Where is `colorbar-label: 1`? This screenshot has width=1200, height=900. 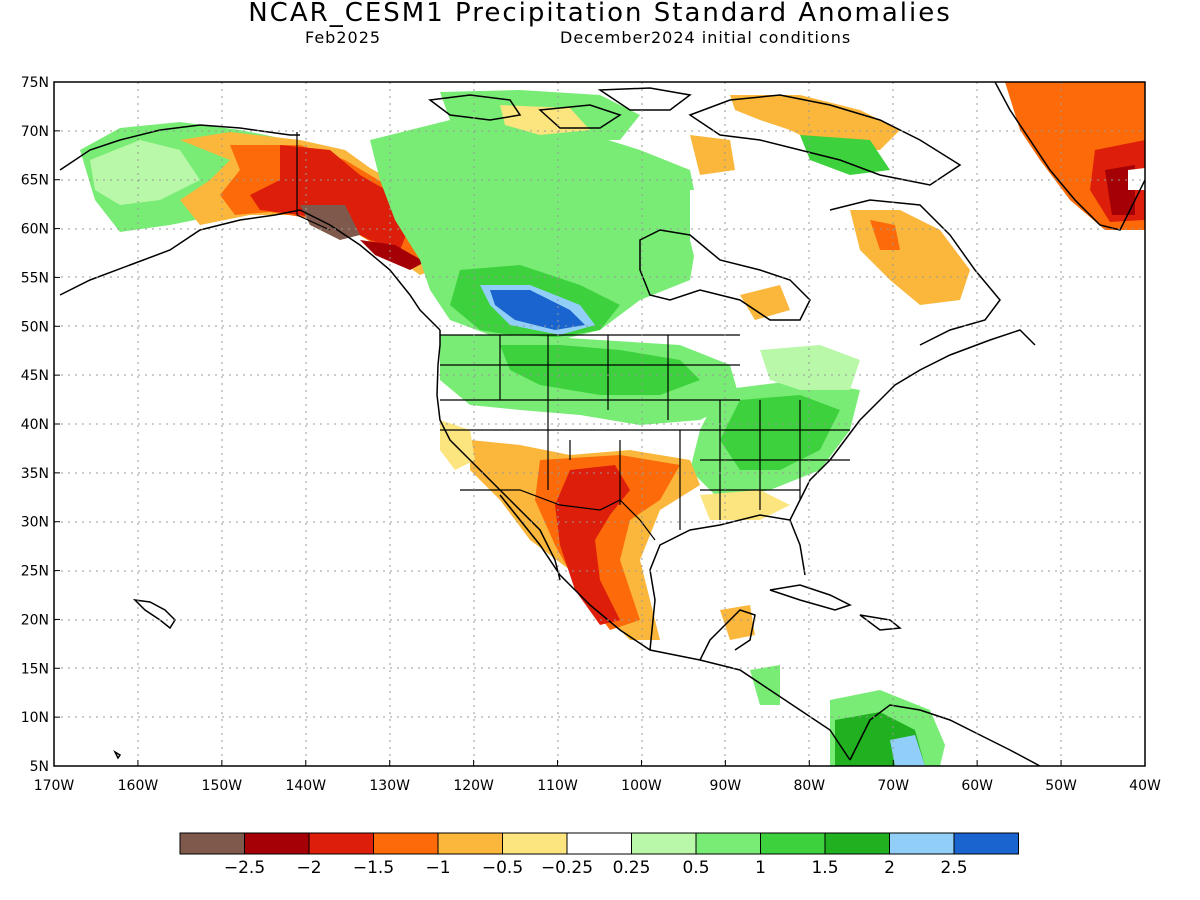
colorbar-label: 1 is located at coordinates (760, 868).